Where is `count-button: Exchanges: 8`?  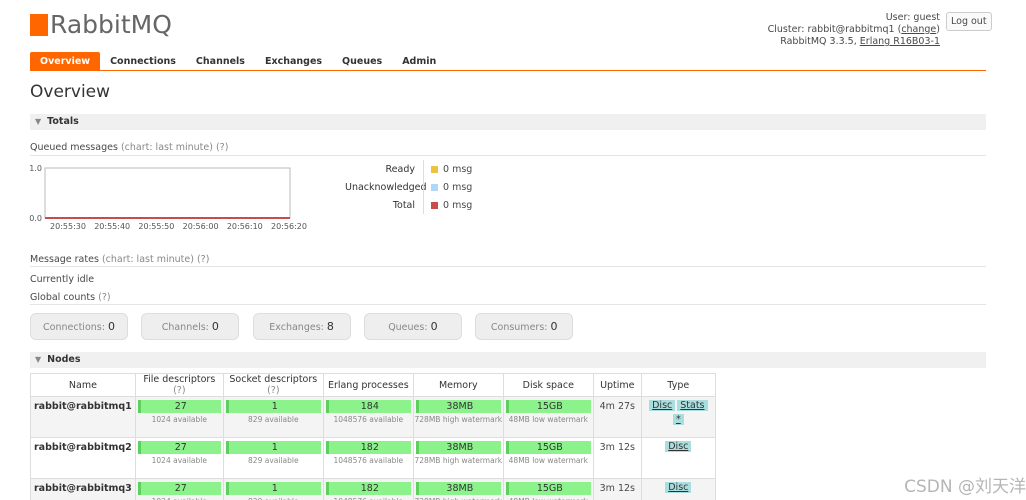
count-button: Exchanges: 8 is located at coordinates (301, 326).